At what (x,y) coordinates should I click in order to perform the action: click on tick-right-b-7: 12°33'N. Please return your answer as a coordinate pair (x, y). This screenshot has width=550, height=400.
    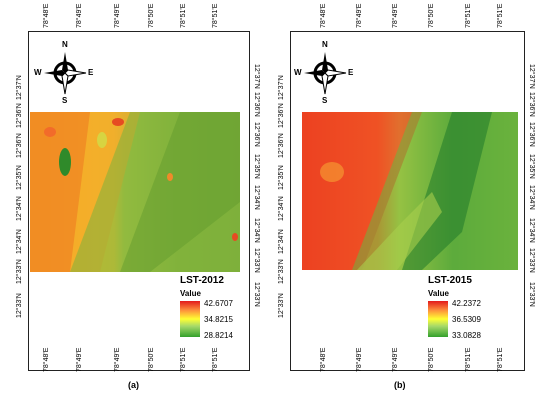
    Looking at the image, I should click on (531, 294).